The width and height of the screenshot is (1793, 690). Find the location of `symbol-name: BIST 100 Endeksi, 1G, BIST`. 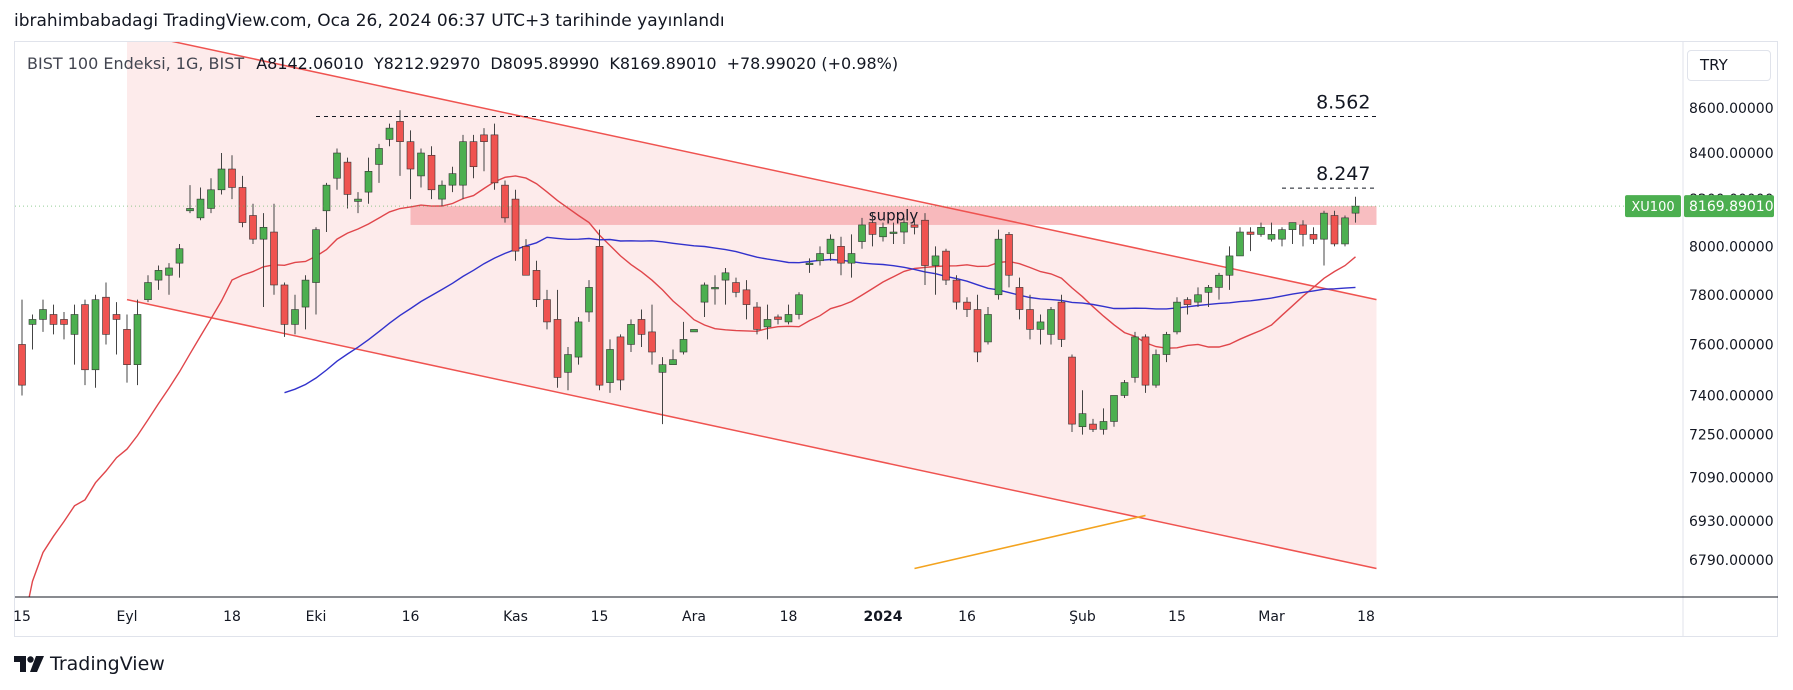

symbol-name: BIST 100 Endeksi, 1G, BIST is located at coordinates (136, 63).